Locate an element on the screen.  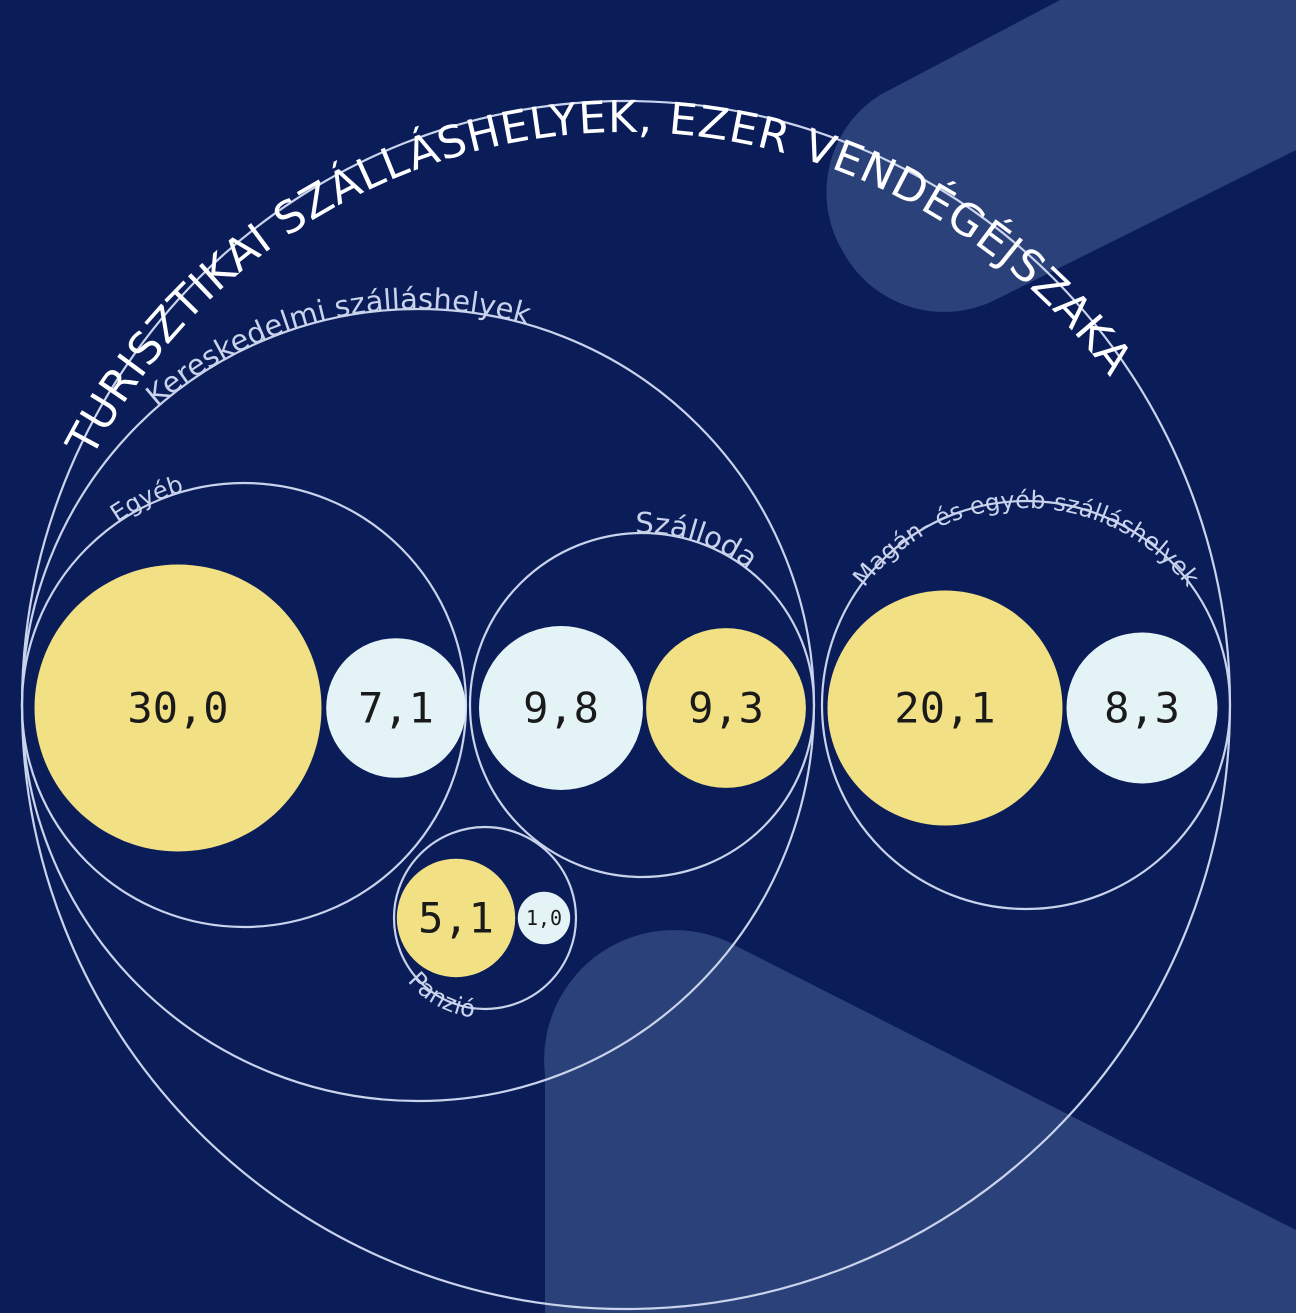
egyeb-label: Egyéb is located at coordinates (145, 499).